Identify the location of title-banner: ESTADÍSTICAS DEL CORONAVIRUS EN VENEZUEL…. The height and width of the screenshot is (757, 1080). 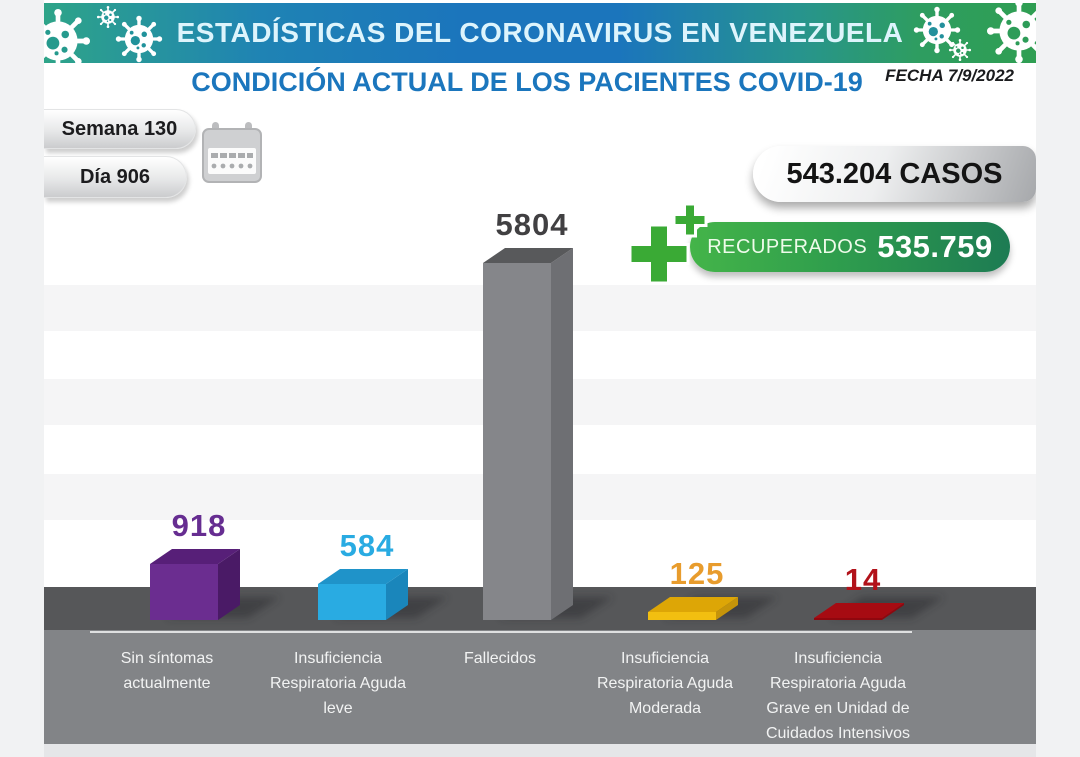
(540, 33).